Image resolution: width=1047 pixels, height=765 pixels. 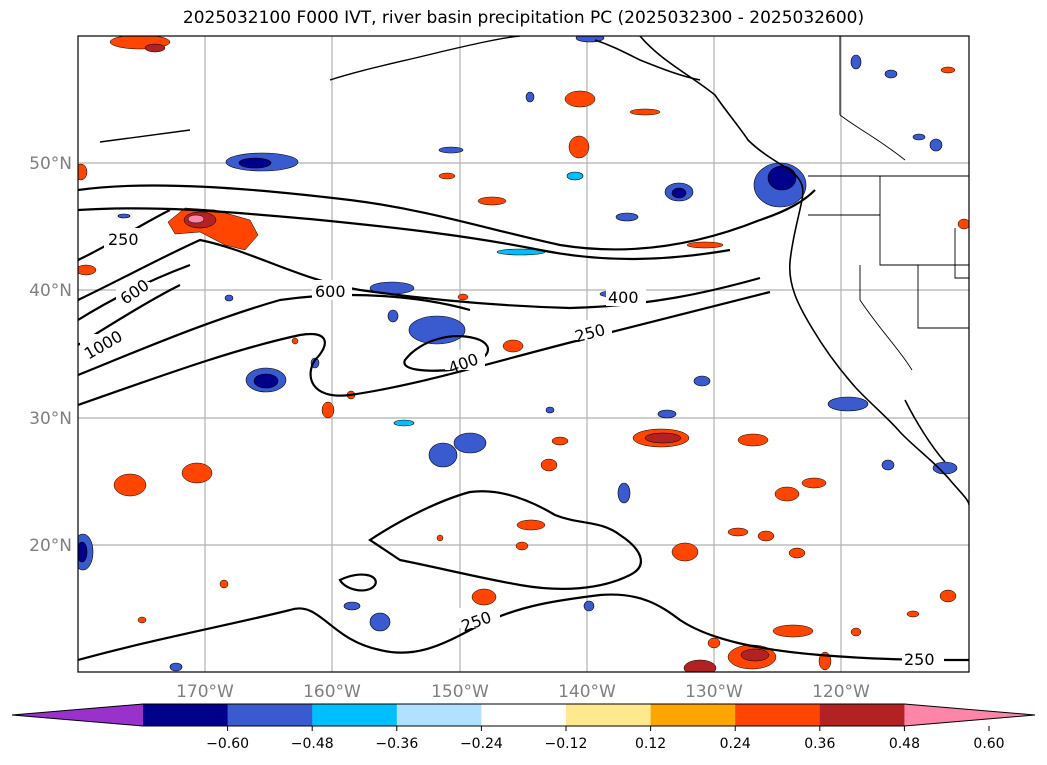 I want to click on colorbar-tick-label: 0.36, so click(x=819, y=744).